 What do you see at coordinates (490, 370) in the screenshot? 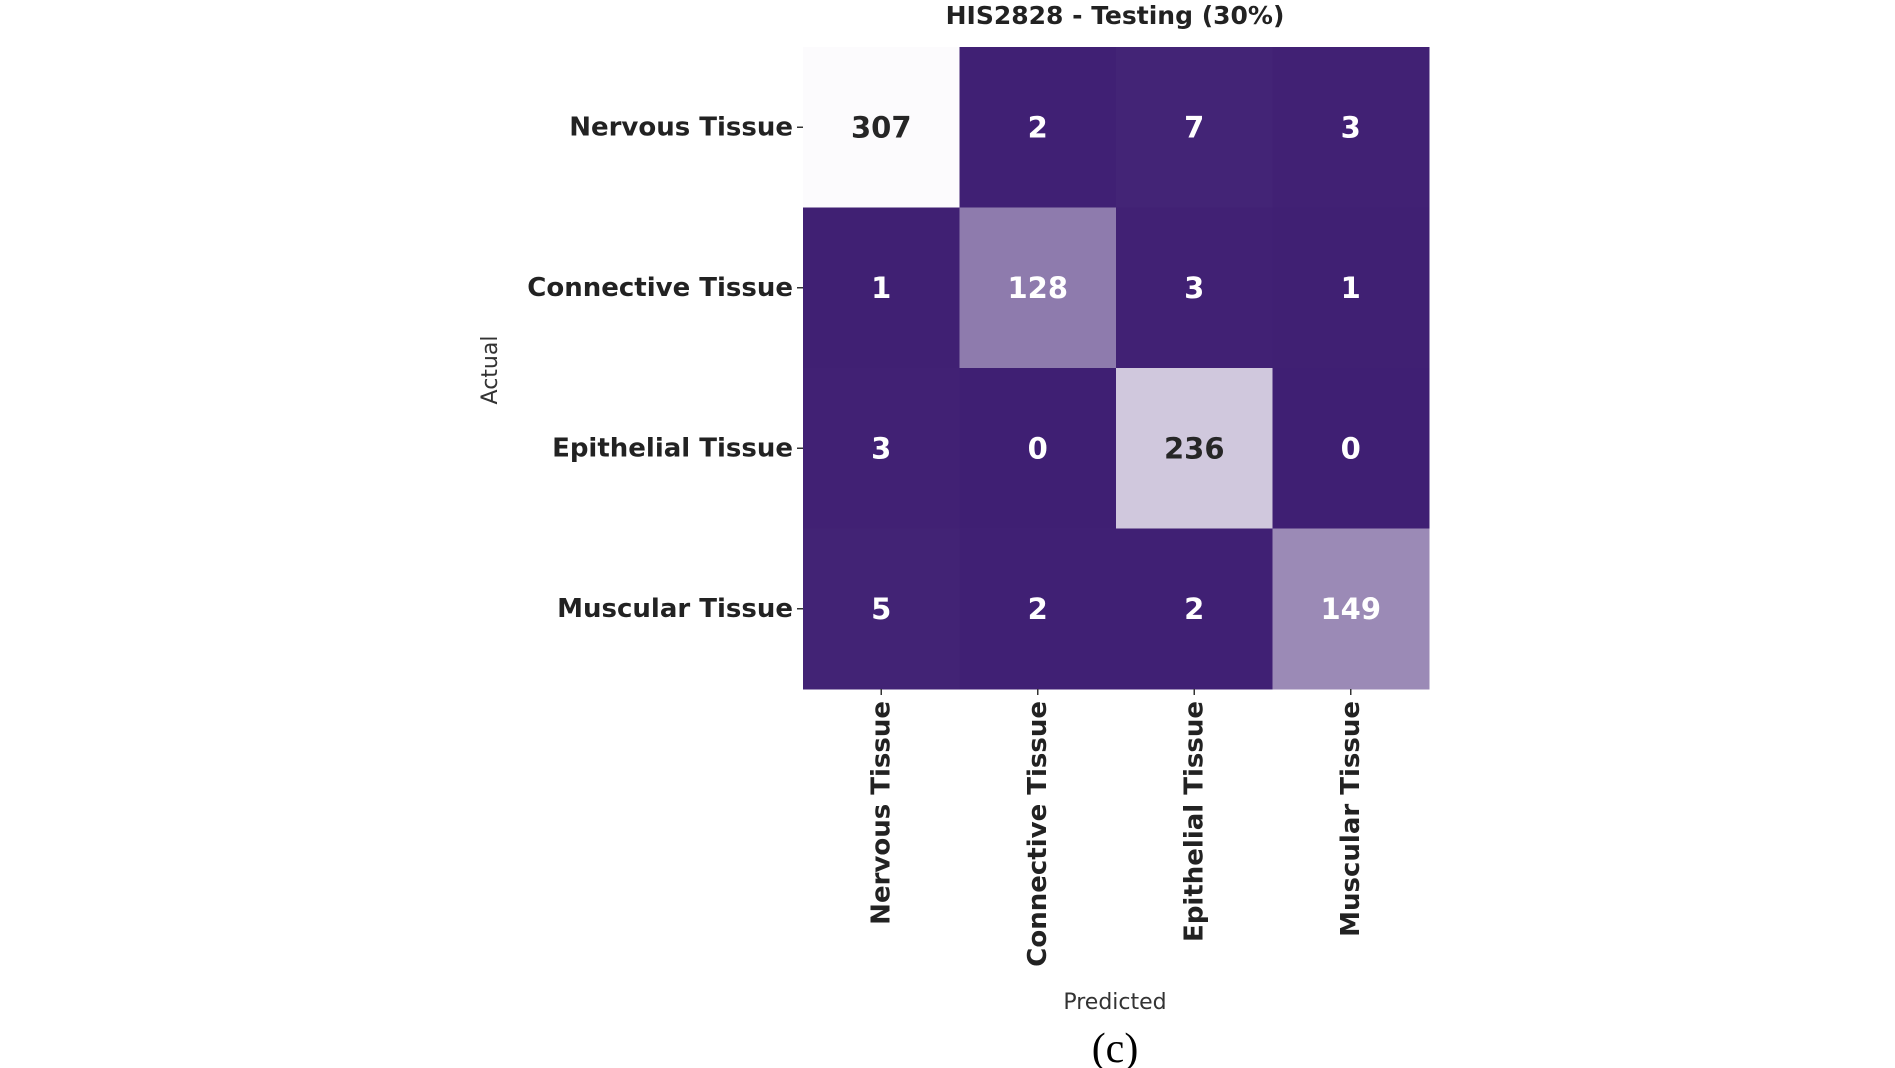
I see `y-axis-label: Actual` at bounding box center [490, 370].